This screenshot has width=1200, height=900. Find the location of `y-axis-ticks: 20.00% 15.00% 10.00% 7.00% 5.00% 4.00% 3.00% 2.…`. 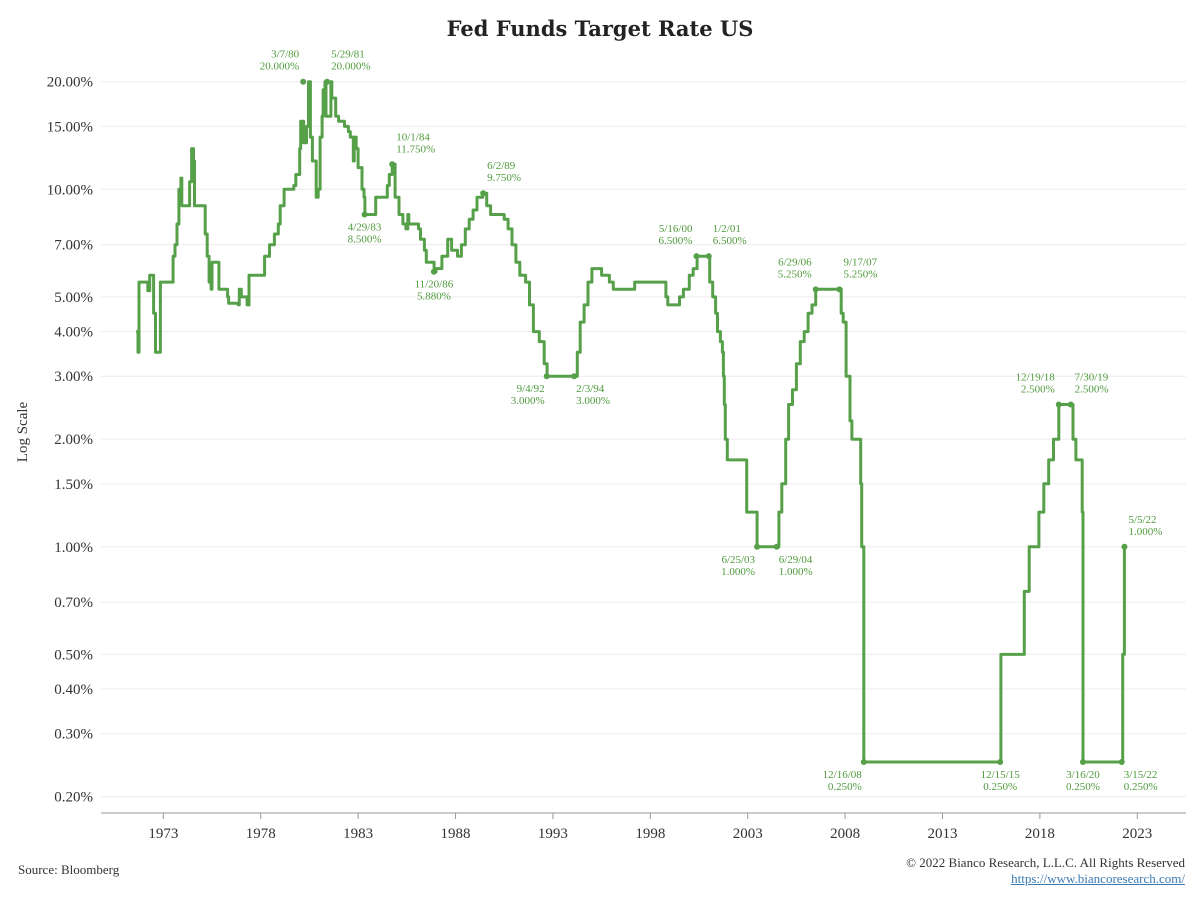

y-axis-ticks: 20.00% 15.00% 10.00% 7.00% 5.00% 4.00% 3.00% 2.… is located at coordinates (70, 440).